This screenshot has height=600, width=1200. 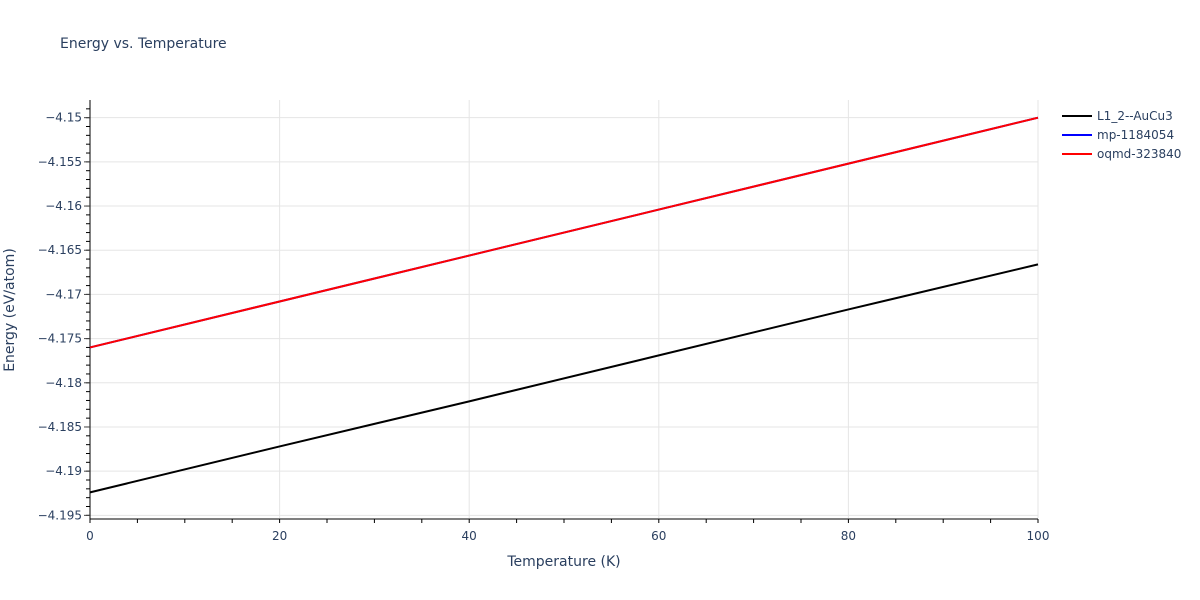 I want to click on legend-item-oqmd-323840: oqmd-323840, so click(x=1121, y=153).